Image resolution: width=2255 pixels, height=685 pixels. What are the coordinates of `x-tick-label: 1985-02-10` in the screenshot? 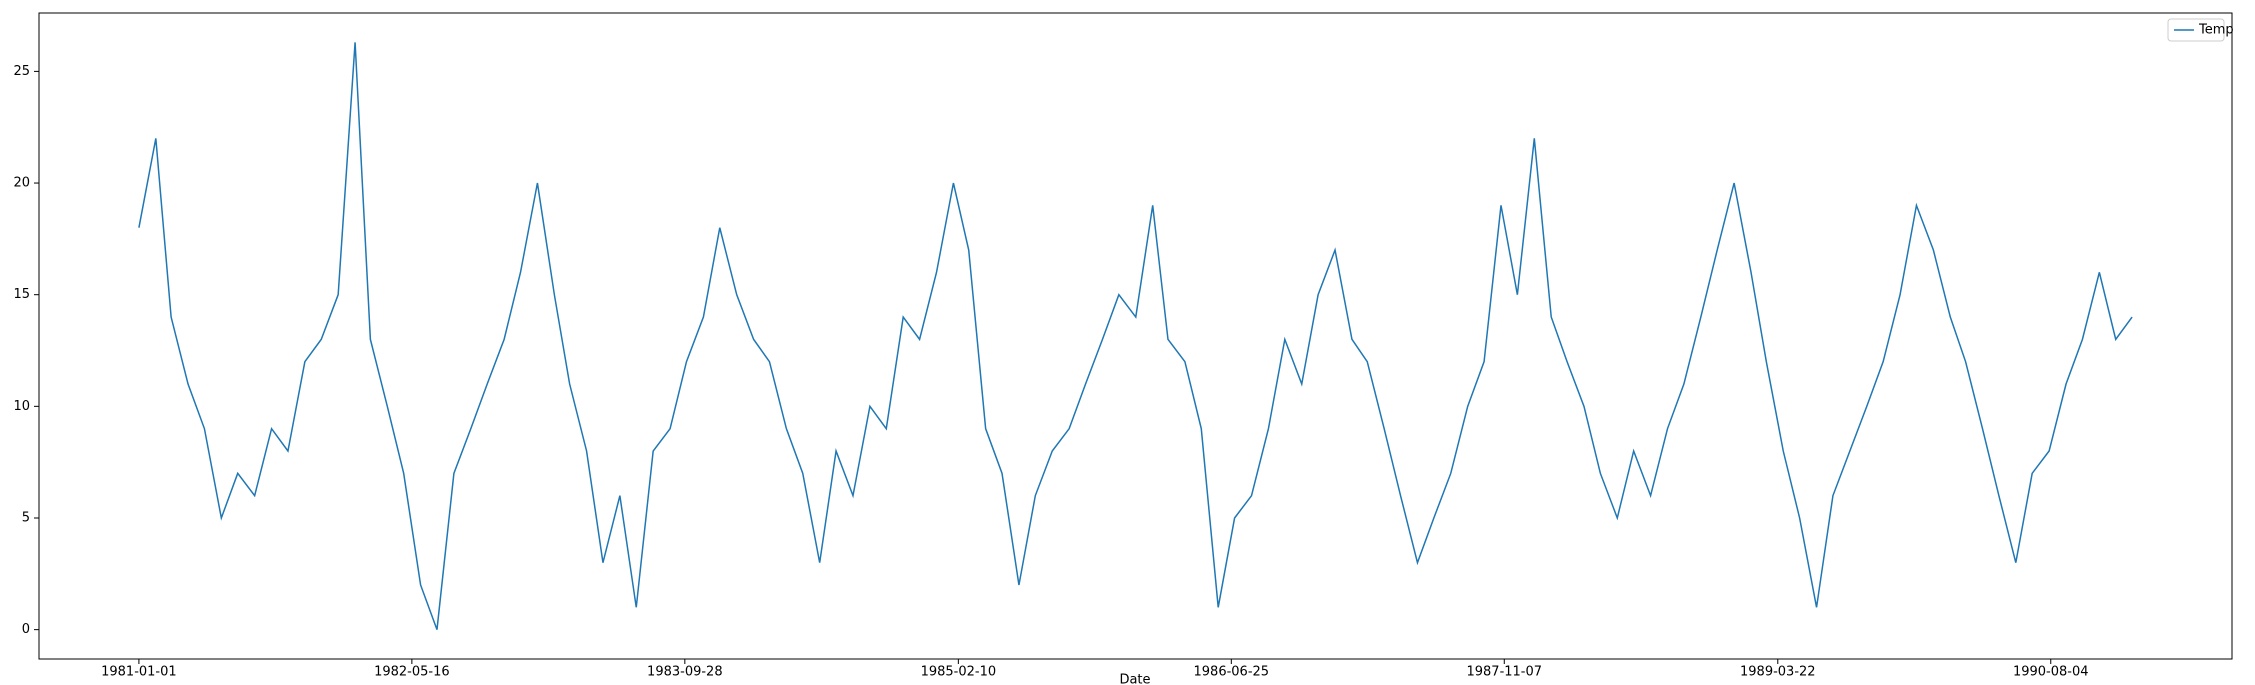 It's located at (959, 672).